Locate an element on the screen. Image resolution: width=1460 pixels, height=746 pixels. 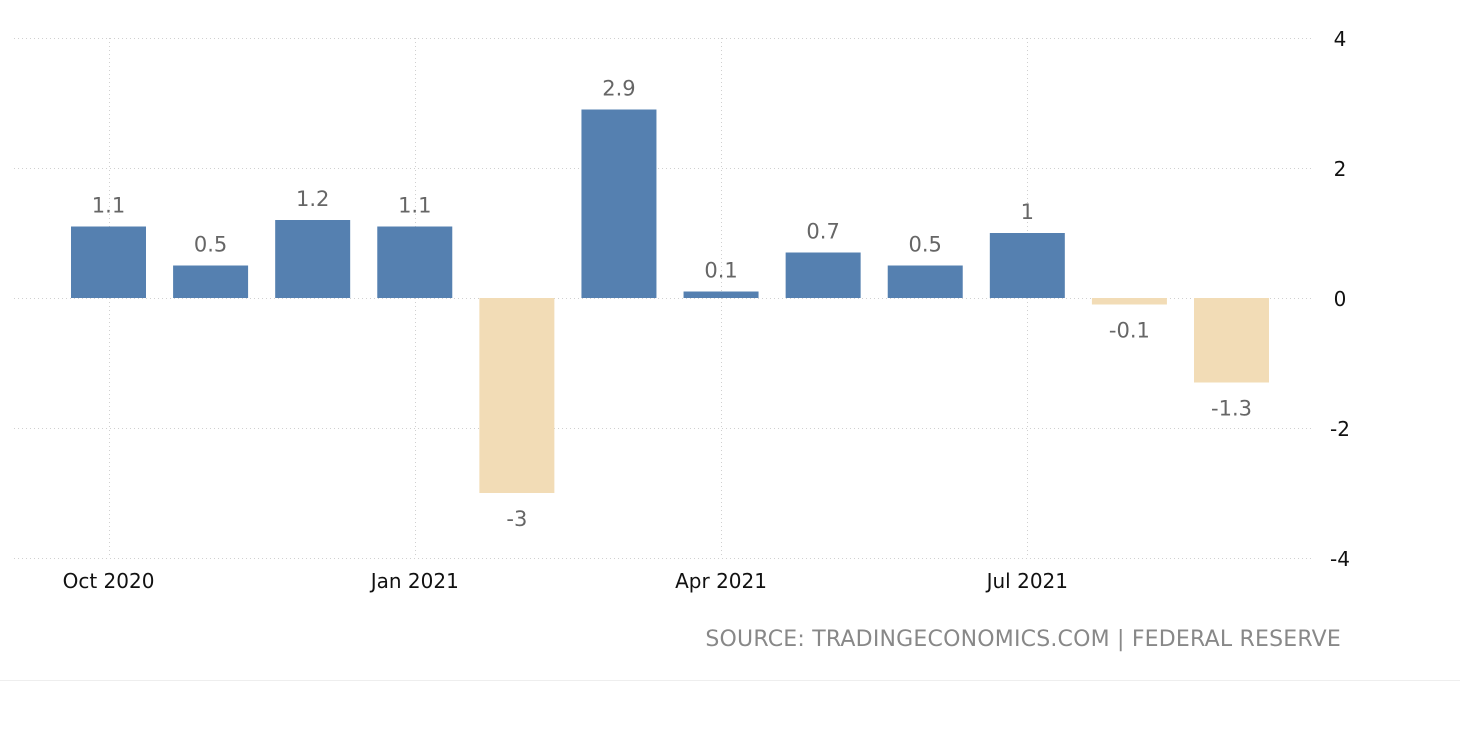
y-tick-label: 0 is located at coordinates (1340, 299).